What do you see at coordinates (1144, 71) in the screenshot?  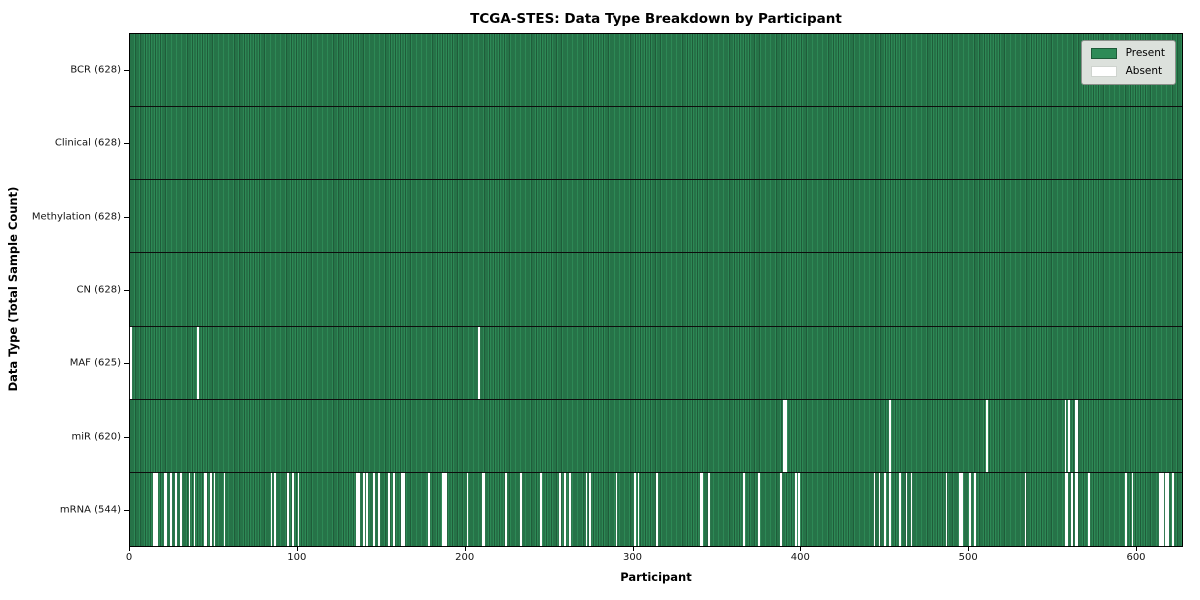 I see `legend-label-absent: Absent` at bounding box center [1144, 71].